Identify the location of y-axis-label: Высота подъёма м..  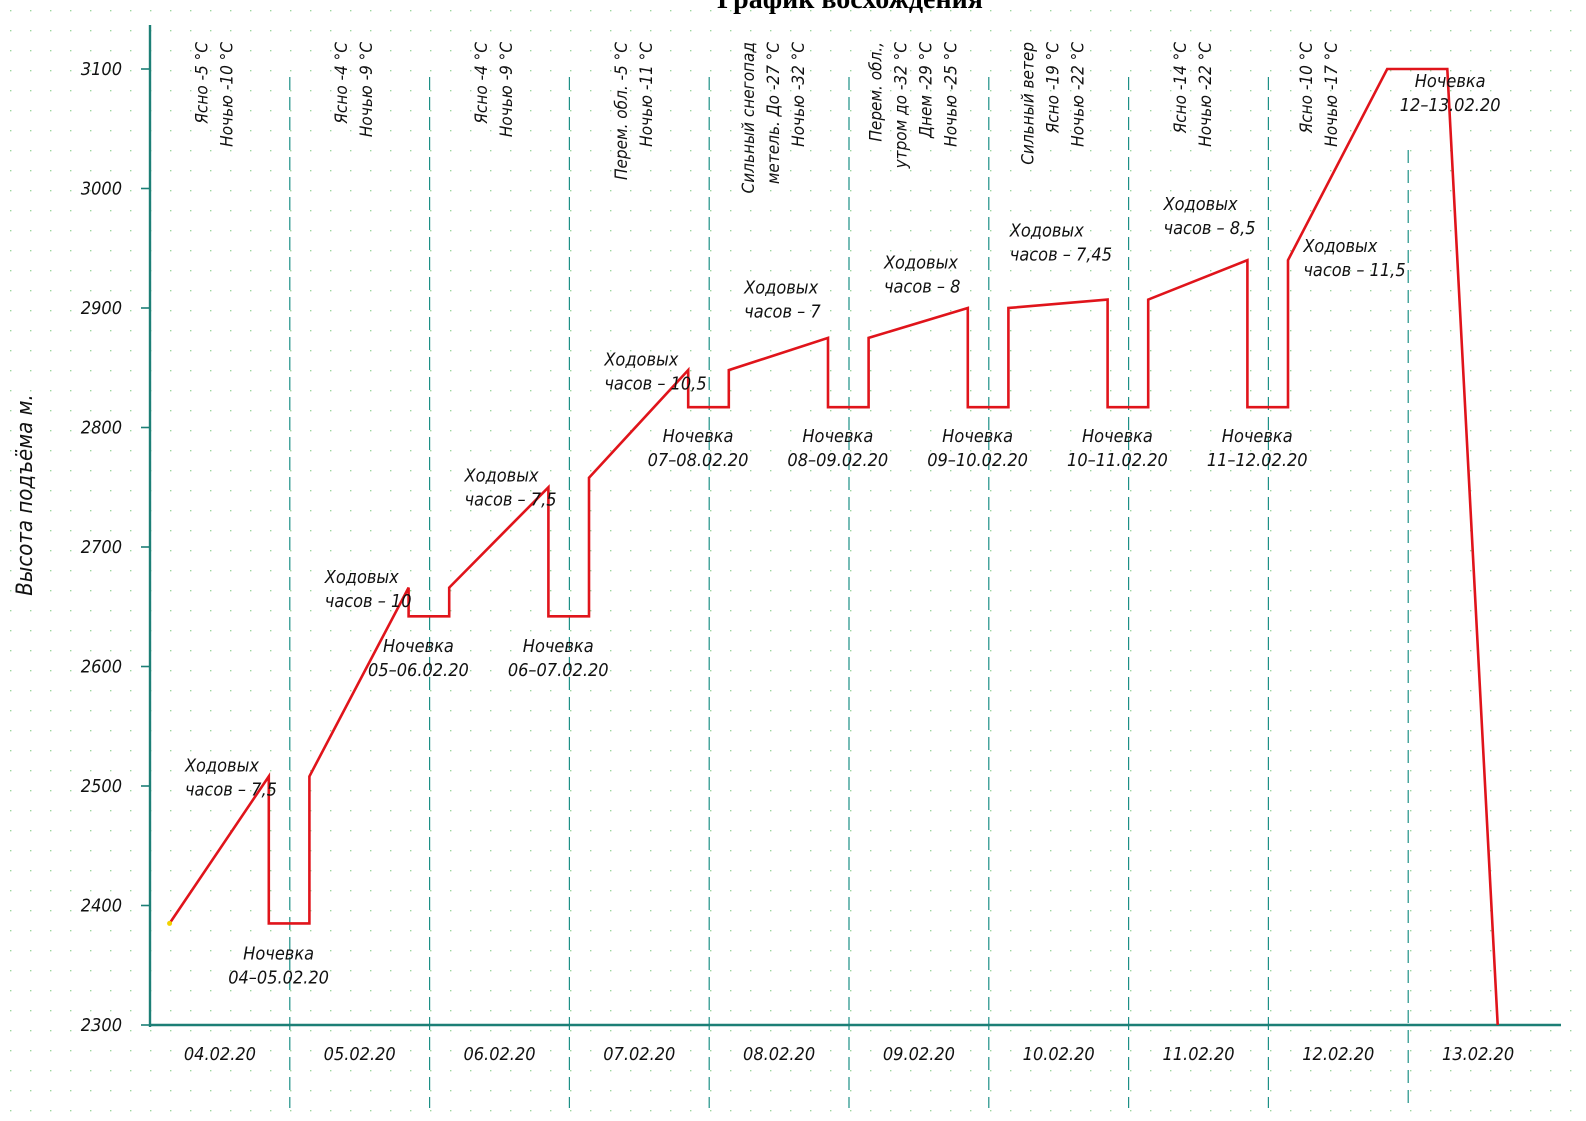
(25, 495).